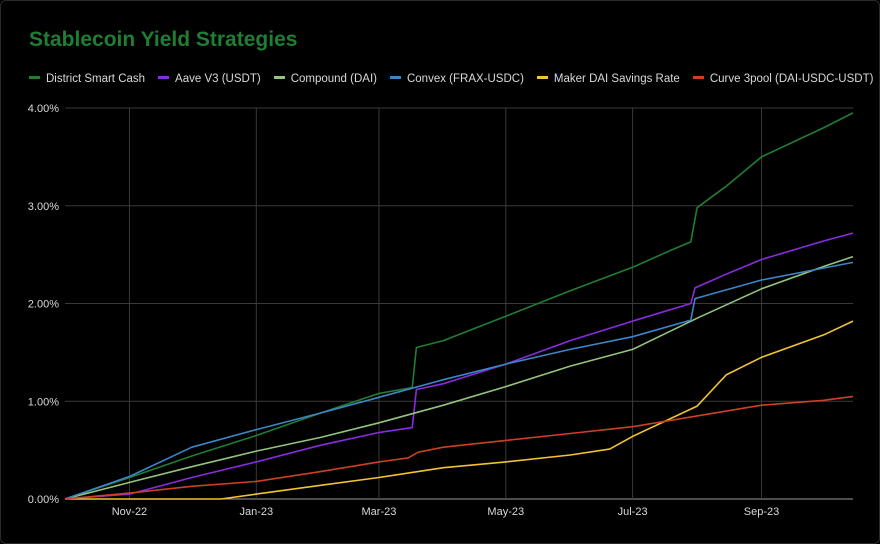 The width and height of the screenshot is (880, 544). I want to click on y-axis-ticks: 0.00% 1.00% 2.00% 3.00% 4.00%, so click(43, 304).